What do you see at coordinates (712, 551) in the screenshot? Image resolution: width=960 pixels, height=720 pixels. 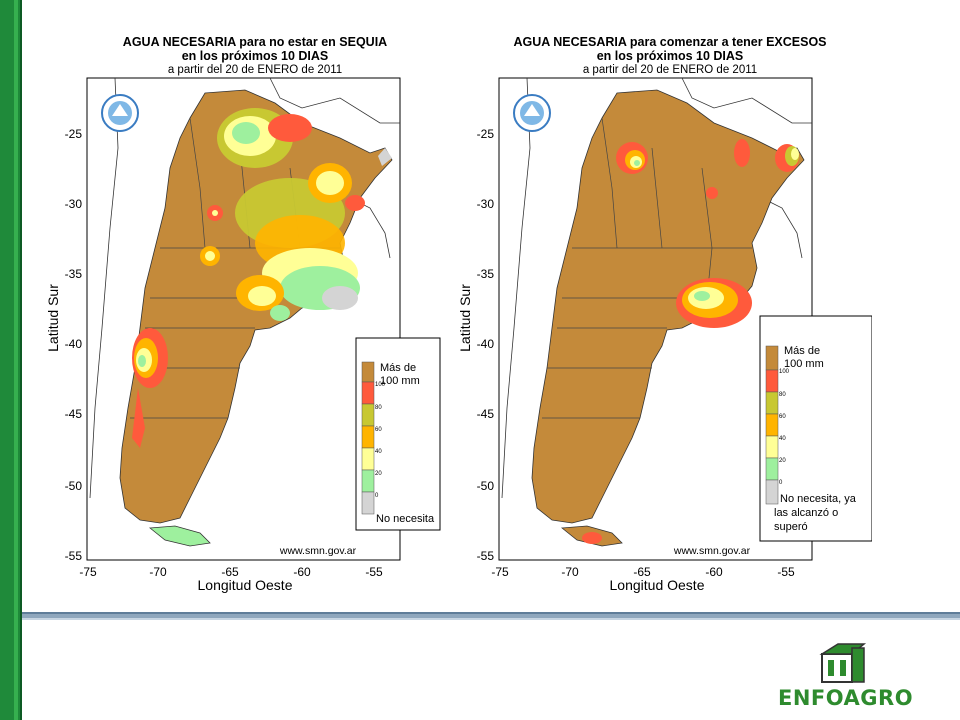 I see `right-map-url: www.smn.gov.ar` at bounding box center [712, 551].